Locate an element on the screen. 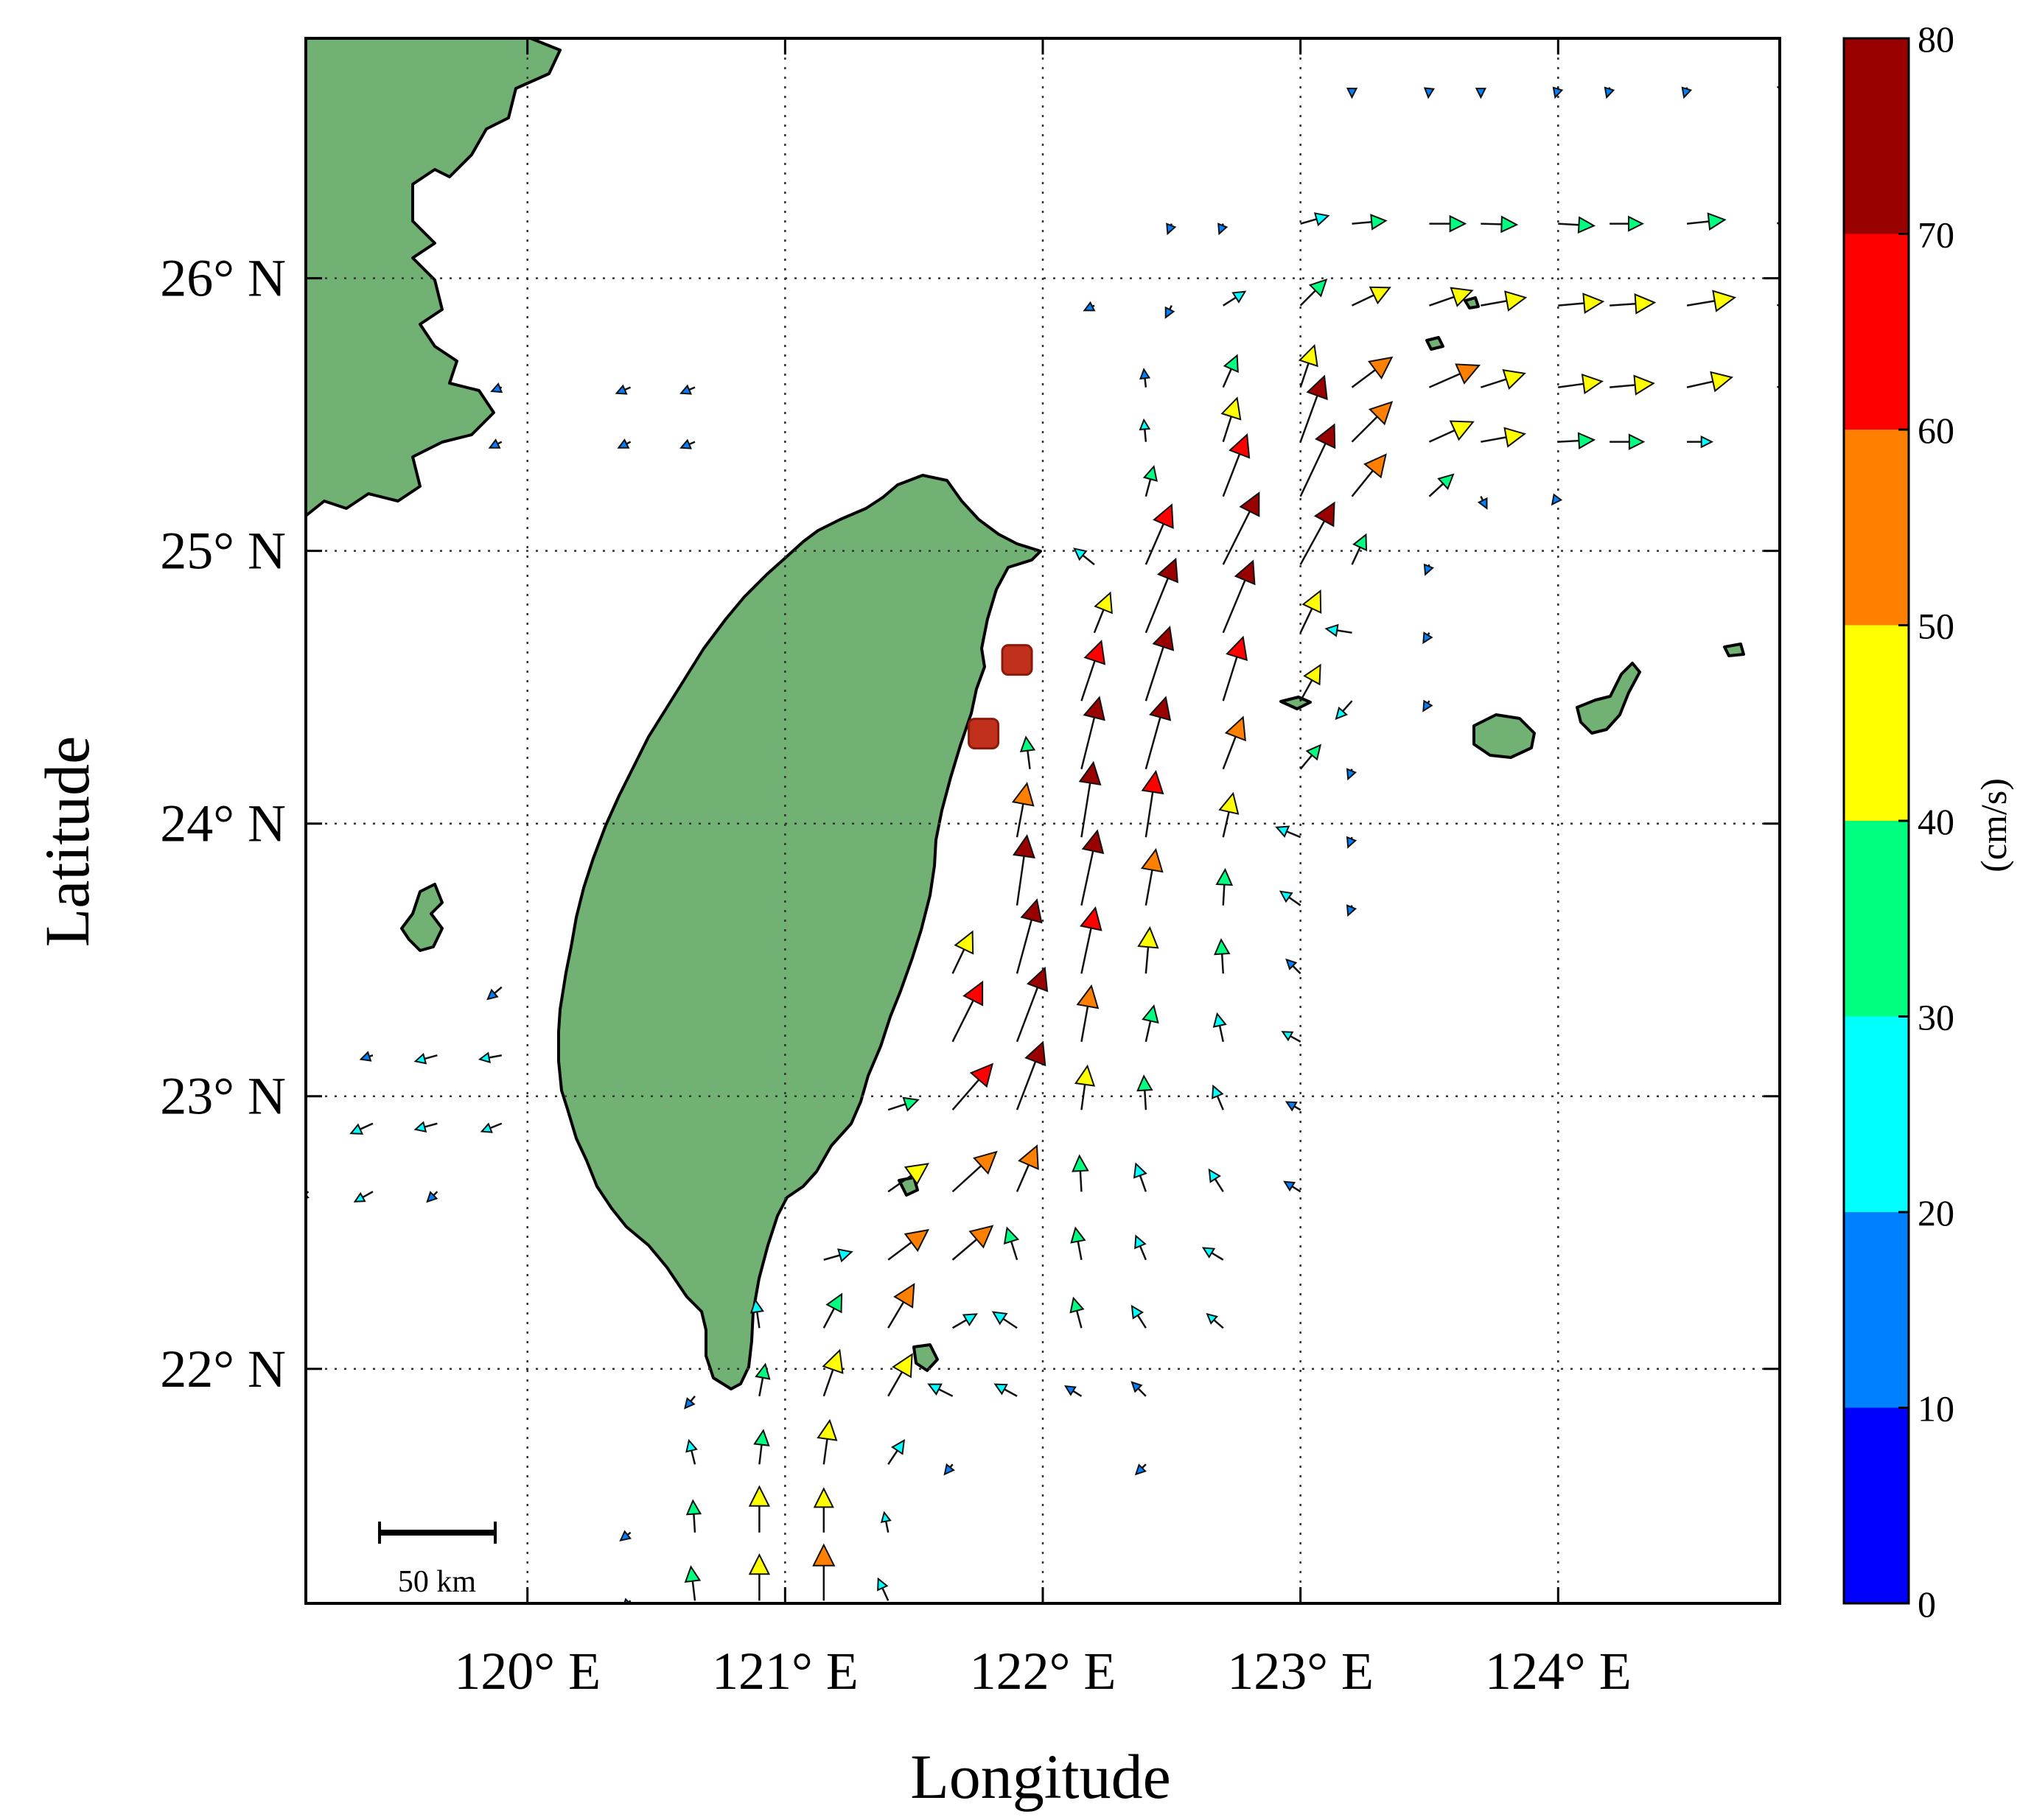  colorbar-tick-label: 70 is located at coordinates (1936, 235).